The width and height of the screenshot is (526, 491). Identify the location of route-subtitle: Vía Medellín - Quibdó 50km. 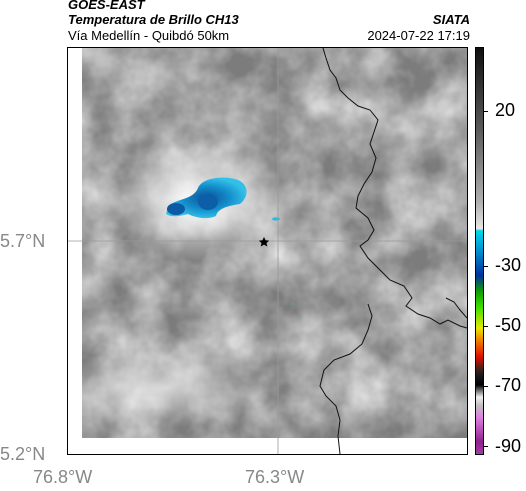
(149, 35).